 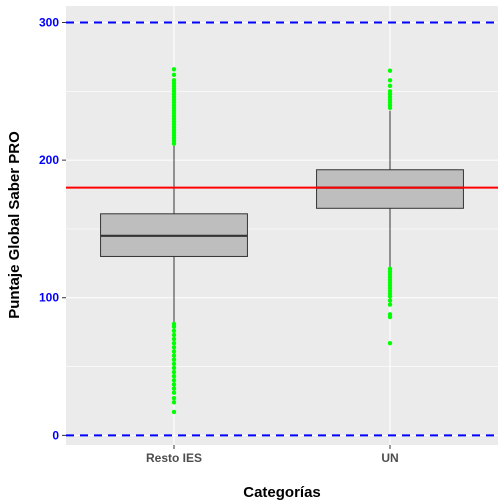 I want to click on box-iqr, so click(x=390, y=189).